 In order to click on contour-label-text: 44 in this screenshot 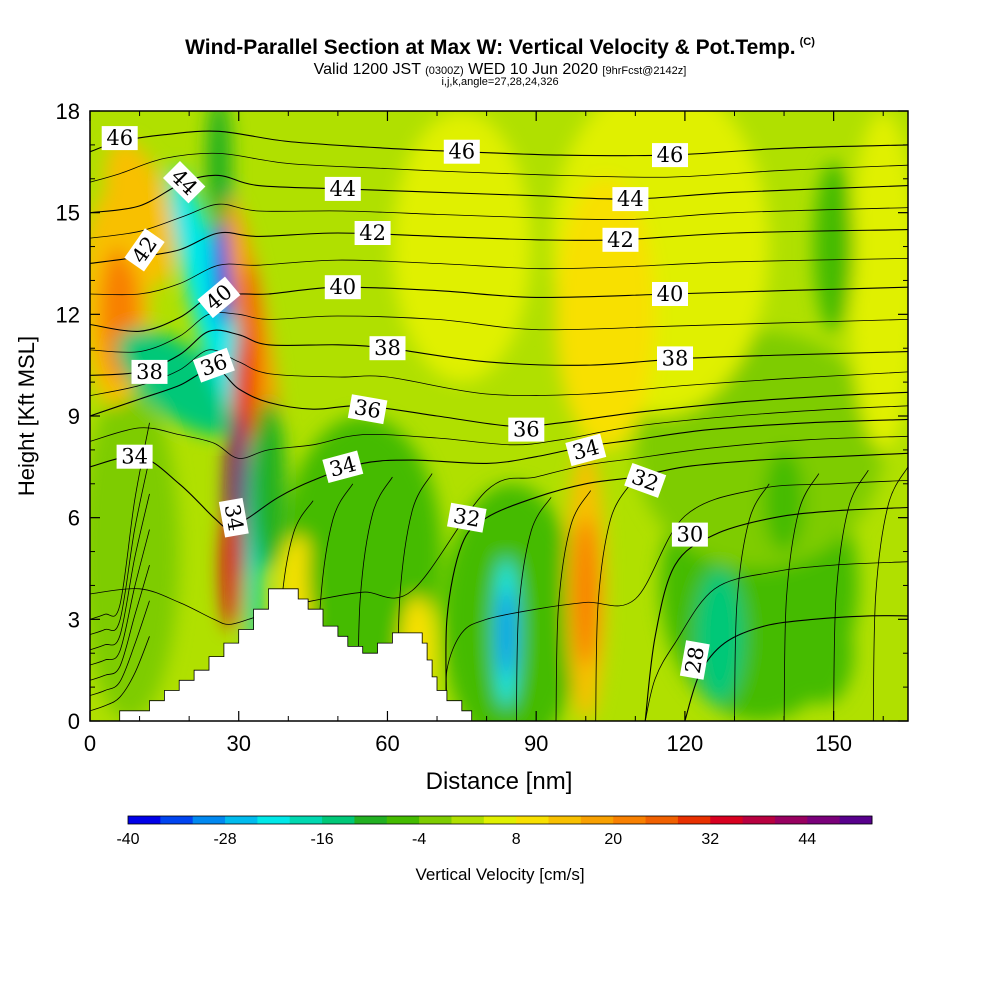, I will do `click(630, 199)`.